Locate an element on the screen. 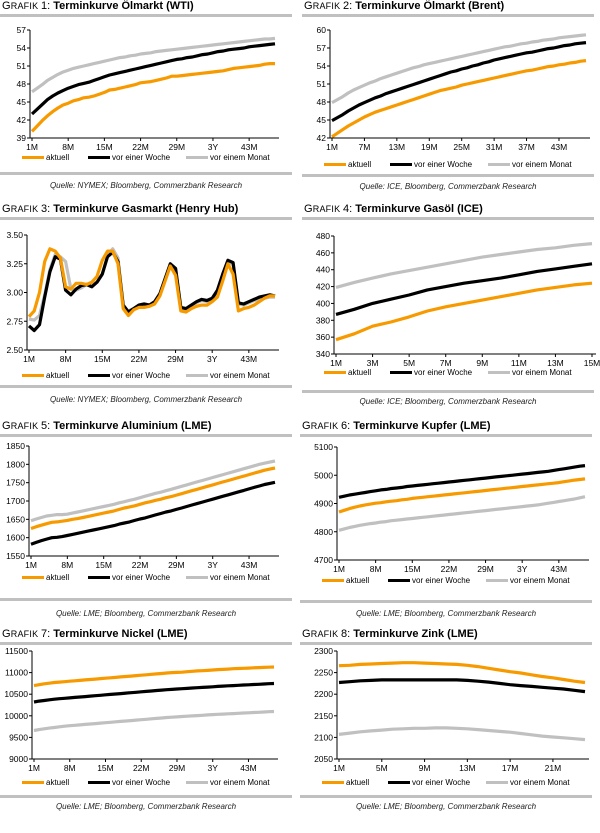 This screenshot has width=600, height=833. x-tick-label: 21M is located at coordinates (553, 768).